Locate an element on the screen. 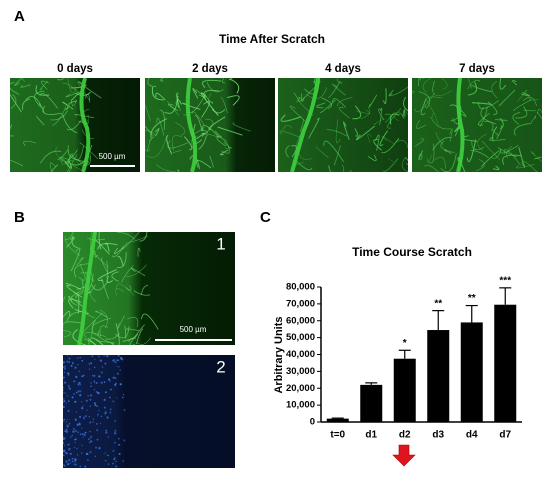 This screenshot has height=478, width=550. significance-label: ** is located at coordinates (472, 298).